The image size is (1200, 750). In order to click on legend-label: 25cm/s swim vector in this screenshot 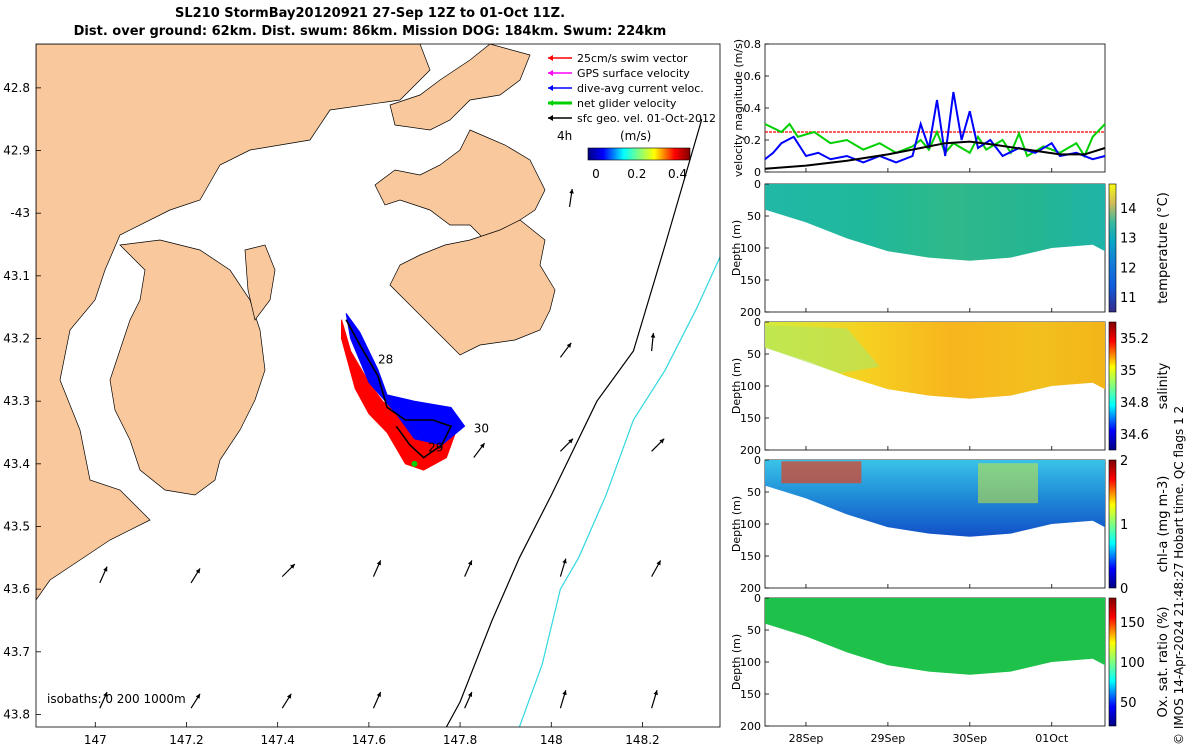, I will do `click(632, 58)`.